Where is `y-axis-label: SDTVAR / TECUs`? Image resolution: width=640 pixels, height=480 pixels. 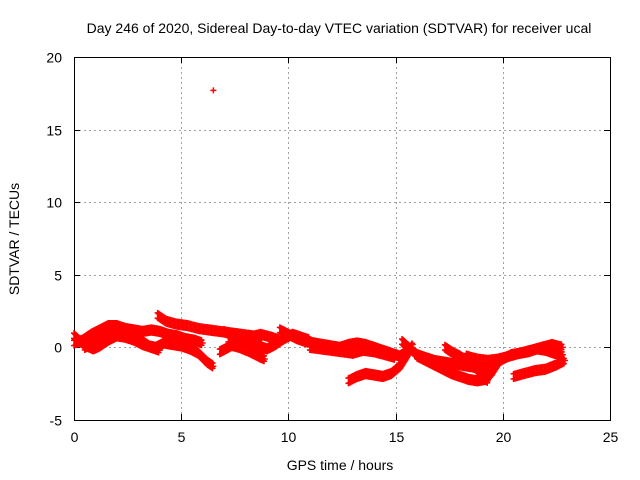
y-axis-label: SDTVAR / TECUs is located at coordinates (14, 239).